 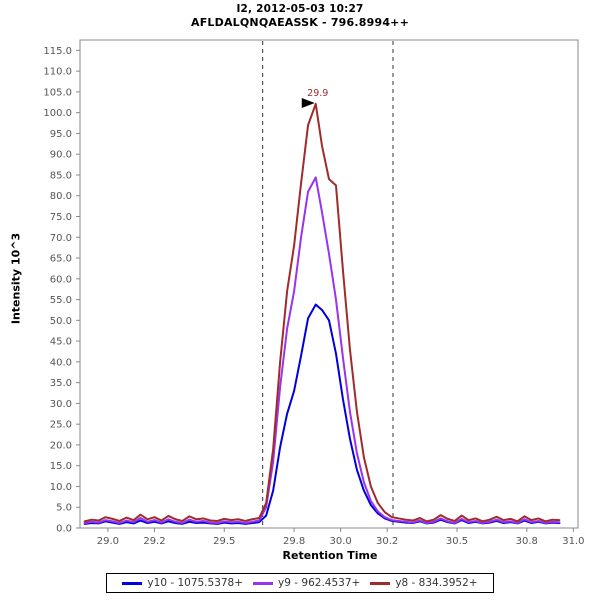 I want to click on legend-item-y10: y10 - 1075.5378+, so click(x=182, y=583).